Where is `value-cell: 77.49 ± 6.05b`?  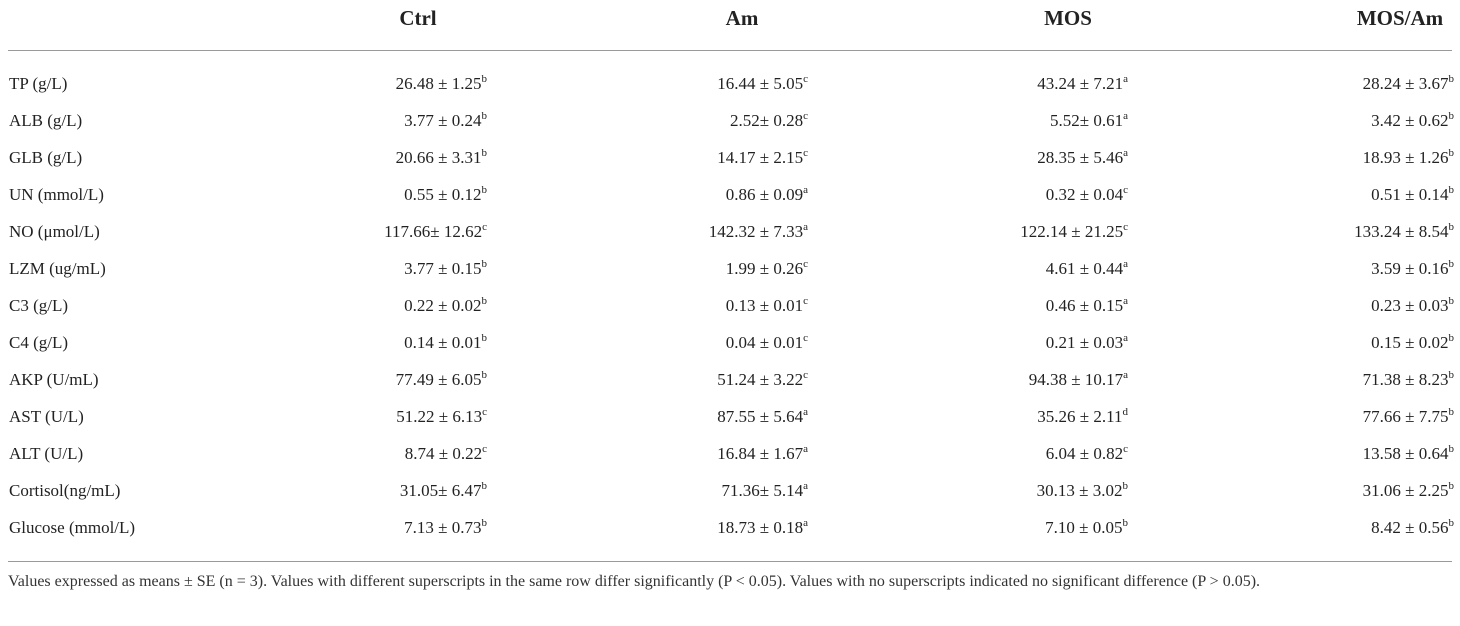
value-cell: 77.49 ± 6.05b is located at coordinates (441, 380).